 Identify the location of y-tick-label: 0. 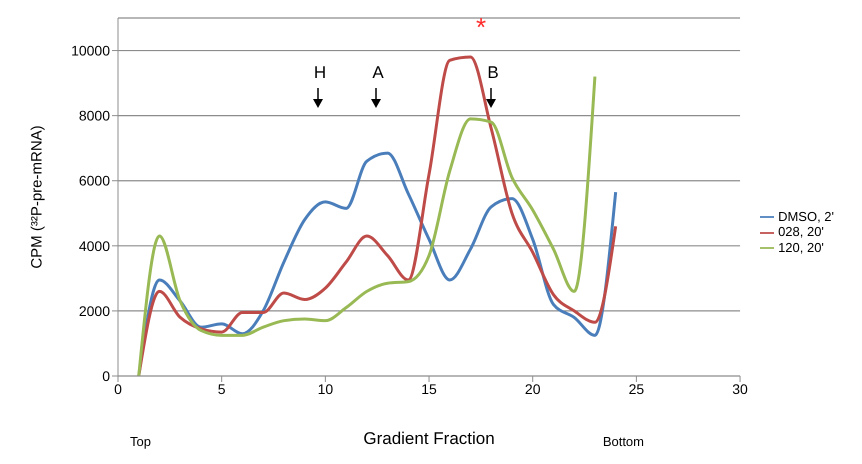
(106, 376).